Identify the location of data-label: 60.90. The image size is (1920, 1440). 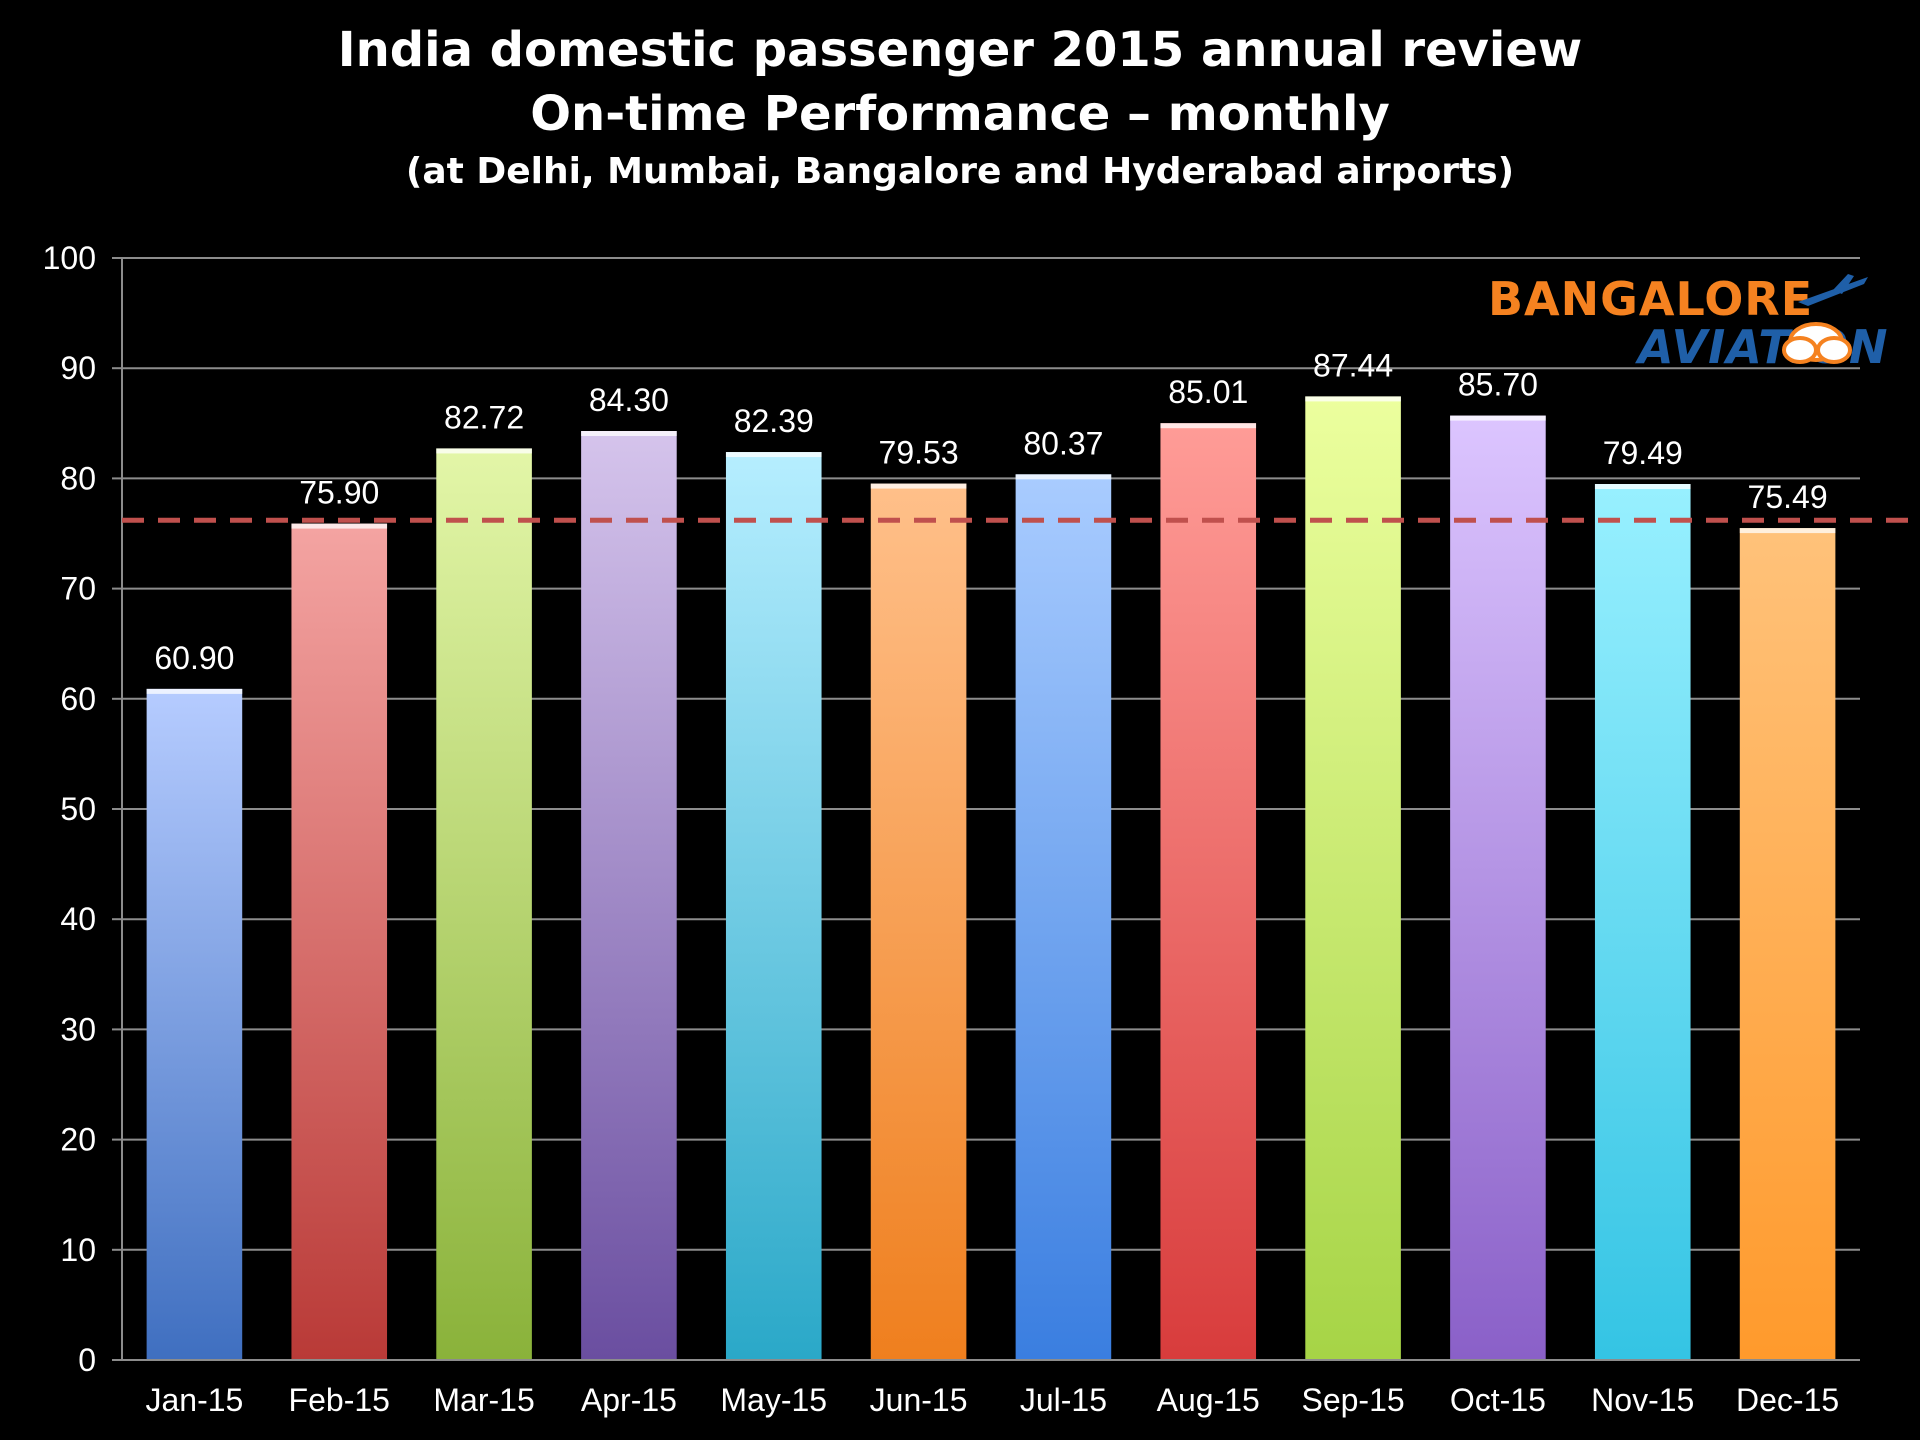
(194, 658).